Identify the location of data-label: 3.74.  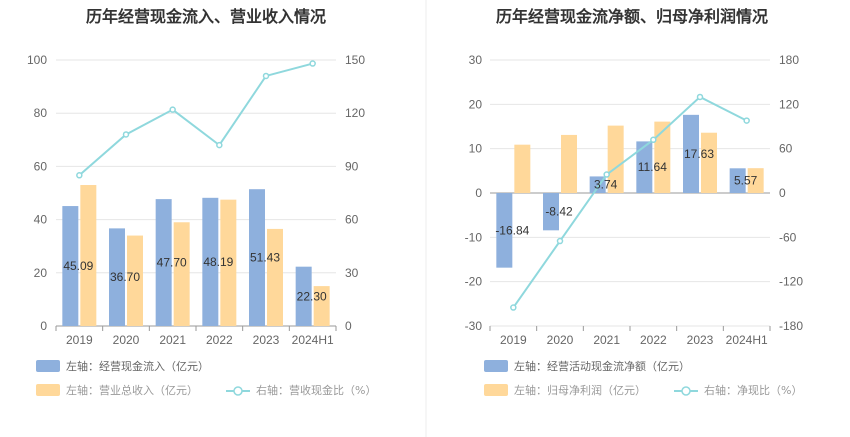
(606, 185).